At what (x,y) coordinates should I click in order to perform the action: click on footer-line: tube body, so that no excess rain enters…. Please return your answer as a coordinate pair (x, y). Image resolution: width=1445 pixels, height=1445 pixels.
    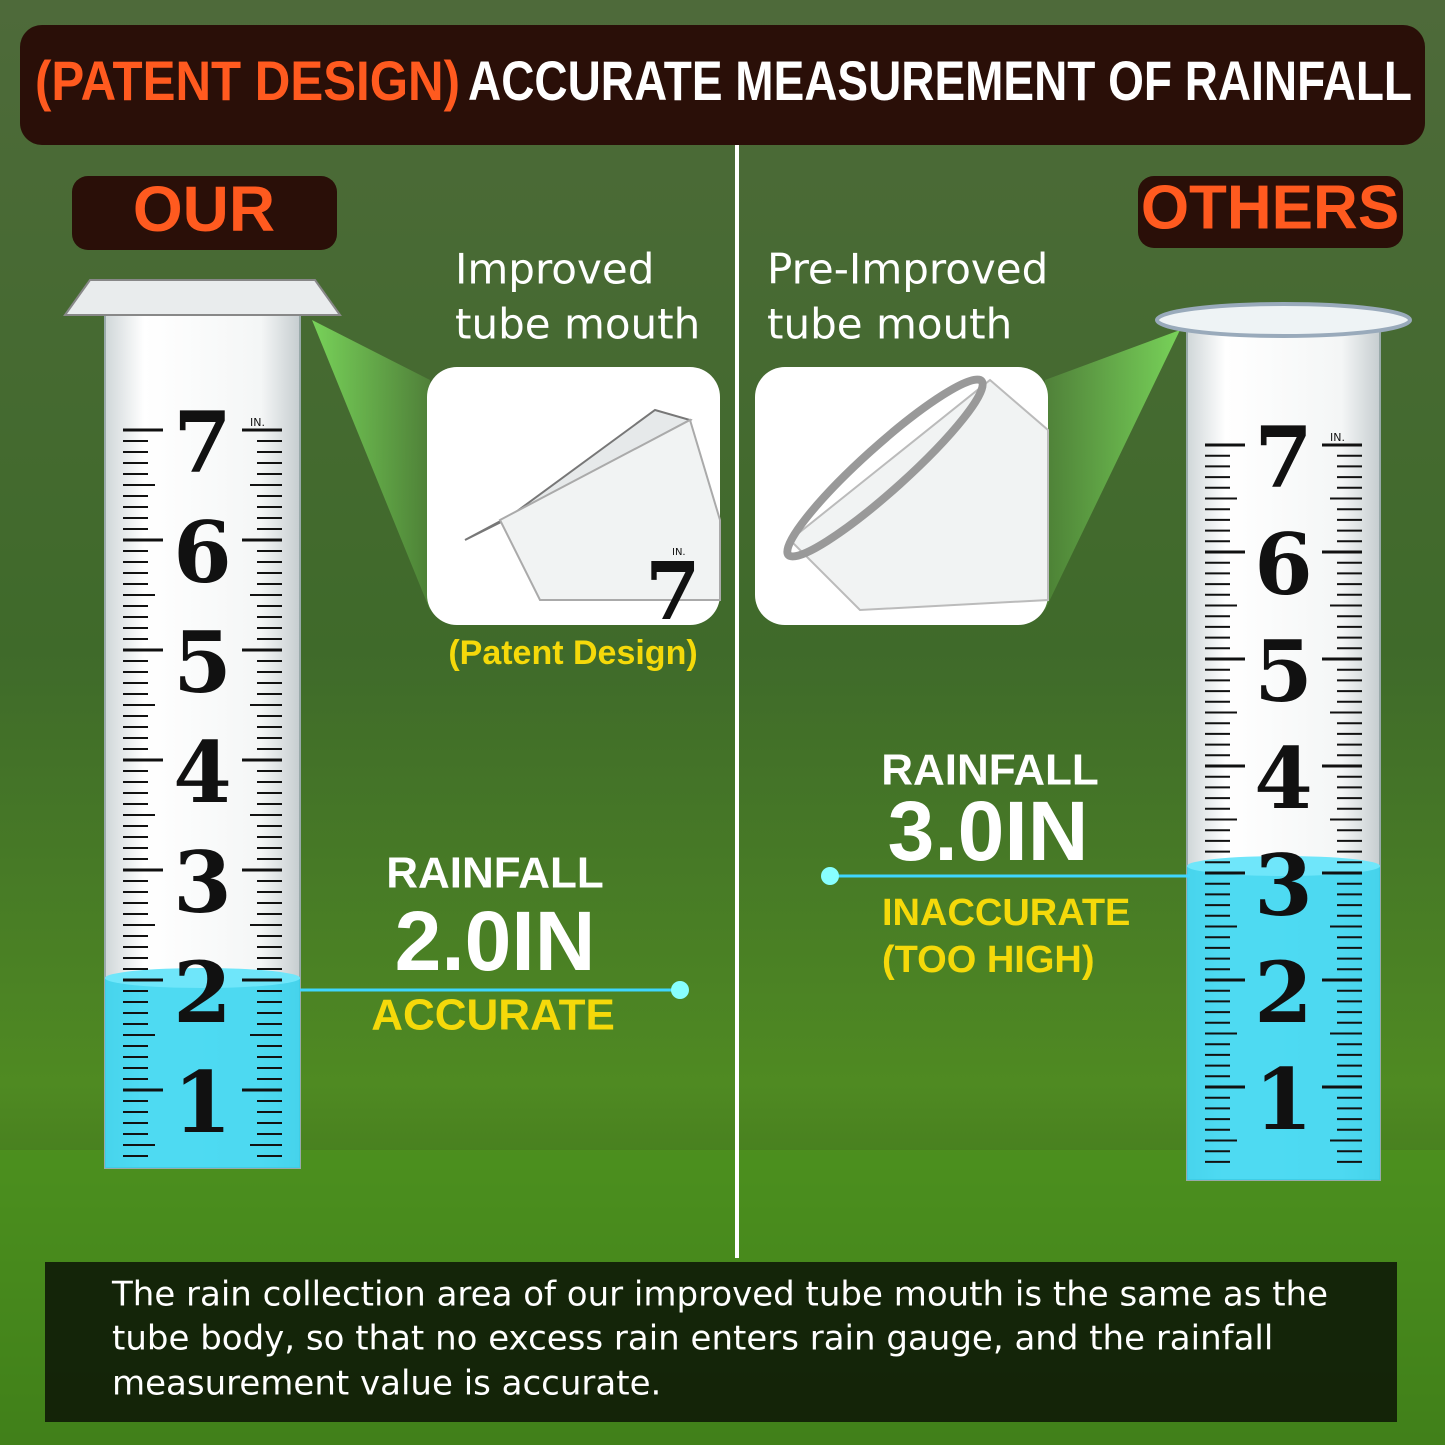
    Looking at the image, I should click on (692, 1339).